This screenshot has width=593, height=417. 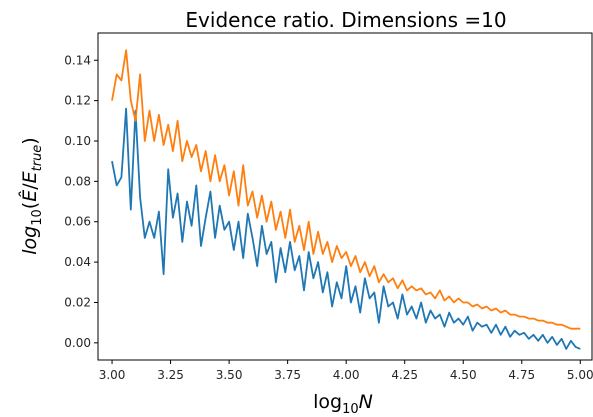 I want to click on y-axis-label: log10(Ê/Etrue), so click(x=31, y=195).